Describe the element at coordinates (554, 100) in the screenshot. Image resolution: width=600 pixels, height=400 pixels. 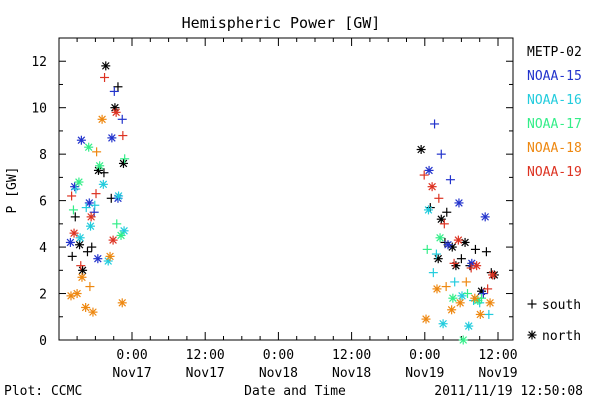
I see `legend-entry: NOAA-16` at that location.